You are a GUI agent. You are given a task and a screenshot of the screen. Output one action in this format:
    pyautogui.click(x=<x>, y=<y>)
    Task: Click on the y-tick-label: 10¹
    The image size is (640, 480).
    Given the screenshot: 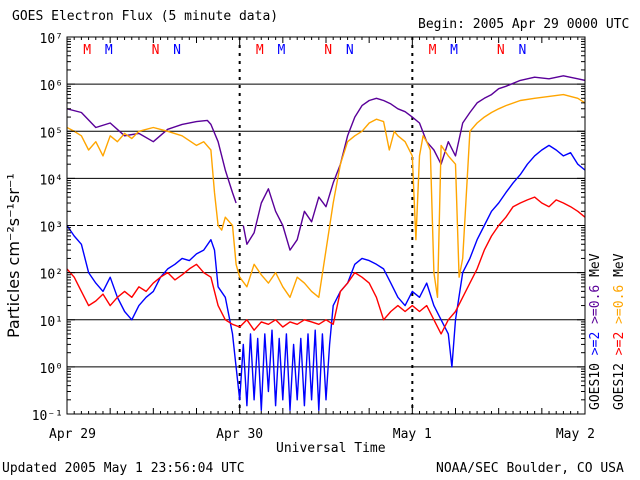 What is the action you would take?
    pyautogui.click(x=51, y=322)
    